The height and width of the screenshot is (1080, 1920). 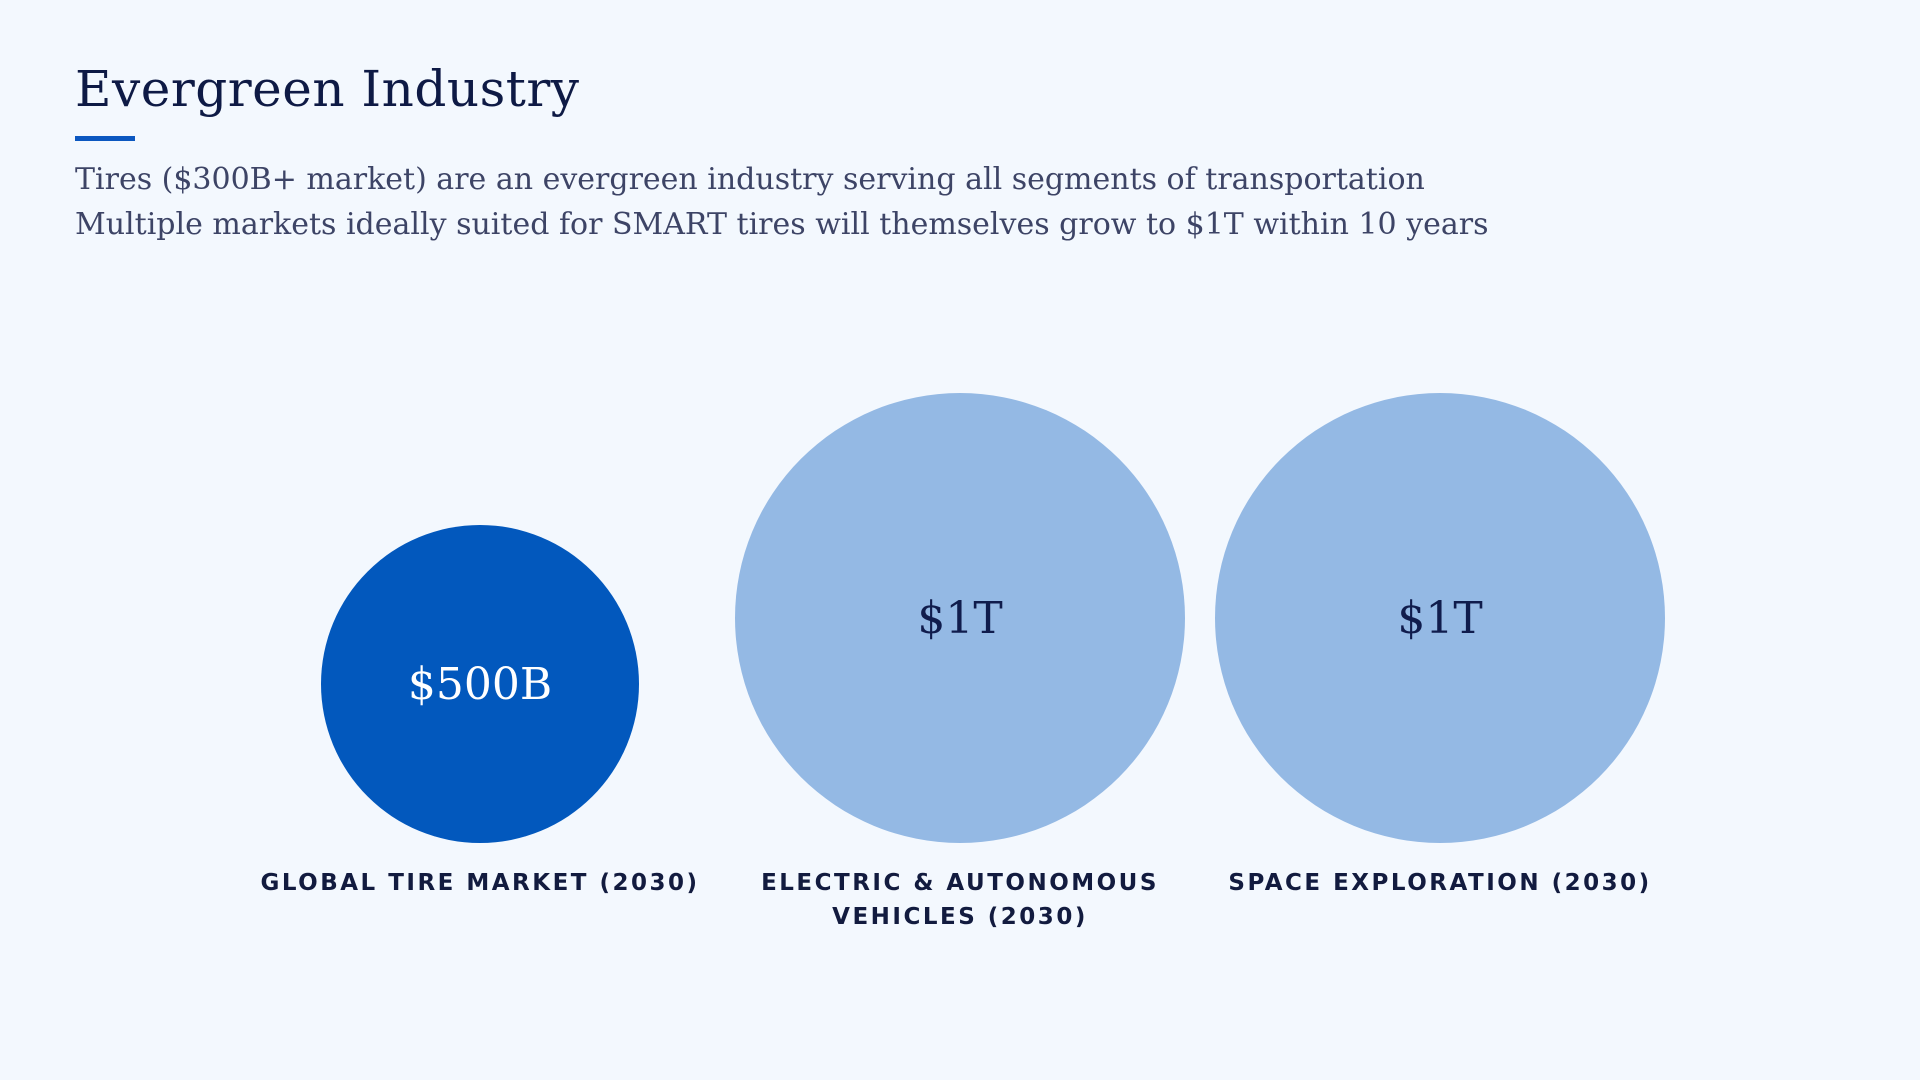 I want to click on market-bubble-global-tire: $500B, so click(x=480, y=684).